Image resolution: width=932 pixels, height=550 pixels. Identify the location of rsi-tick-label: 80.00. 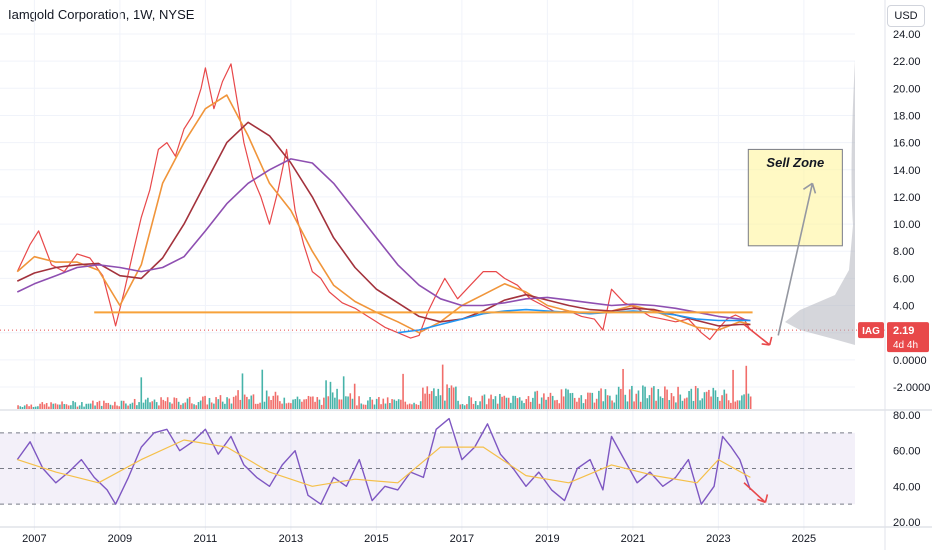
(907, 416).